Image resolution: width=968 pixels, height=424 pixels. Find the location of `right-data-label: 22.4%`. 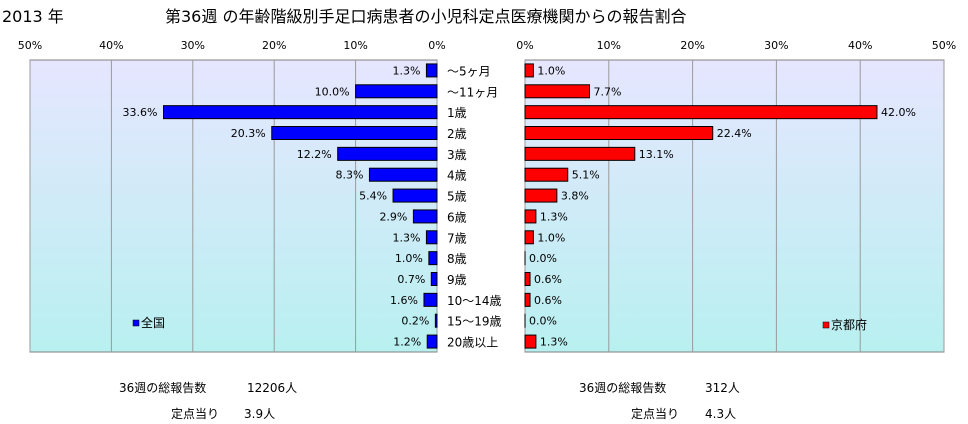

right-data-label: 22.4% is located at coordinates (734, 133).